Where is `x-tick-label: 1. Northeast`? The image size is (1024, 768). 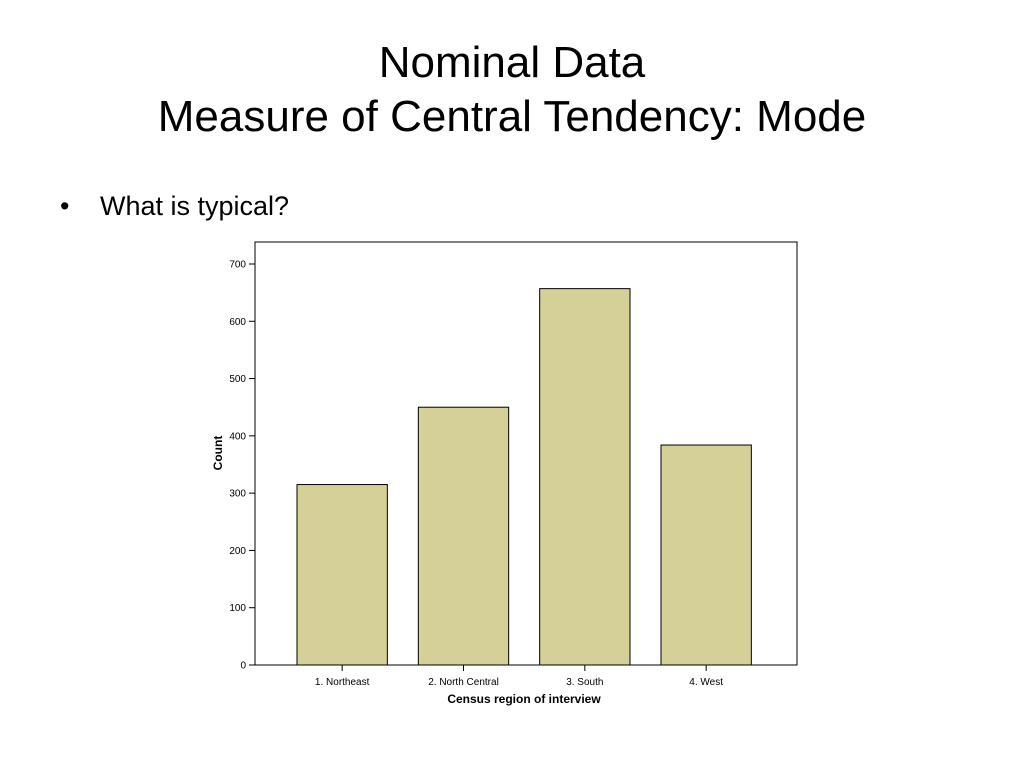 x-tick-label: 1. Northeast is located at coordinates (342, 682).